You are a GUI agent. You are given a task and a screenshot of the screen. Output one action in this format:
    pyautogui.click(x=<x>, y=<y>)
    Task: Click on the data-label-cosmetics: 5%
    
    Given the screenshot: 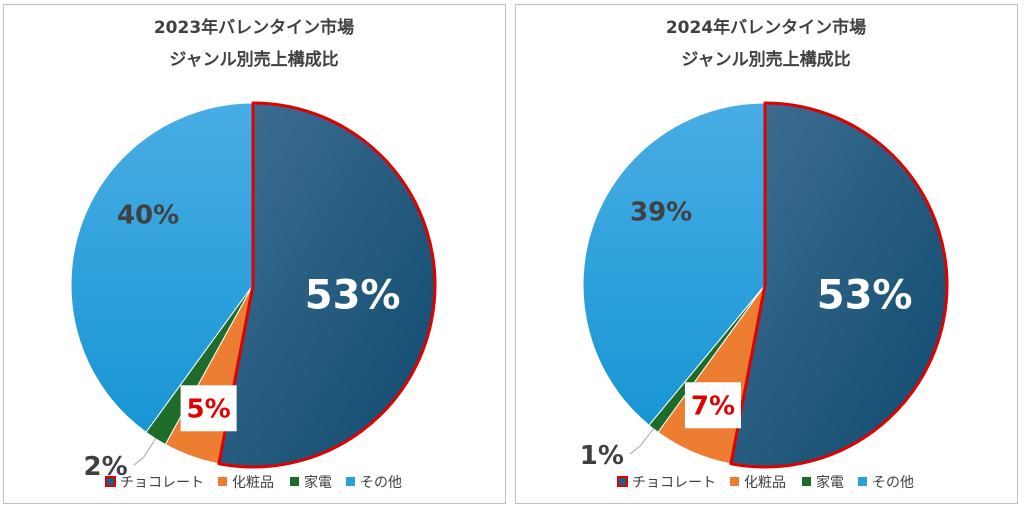 What is the action you would take?
    pyautogui.click(x=209, y=409)
    